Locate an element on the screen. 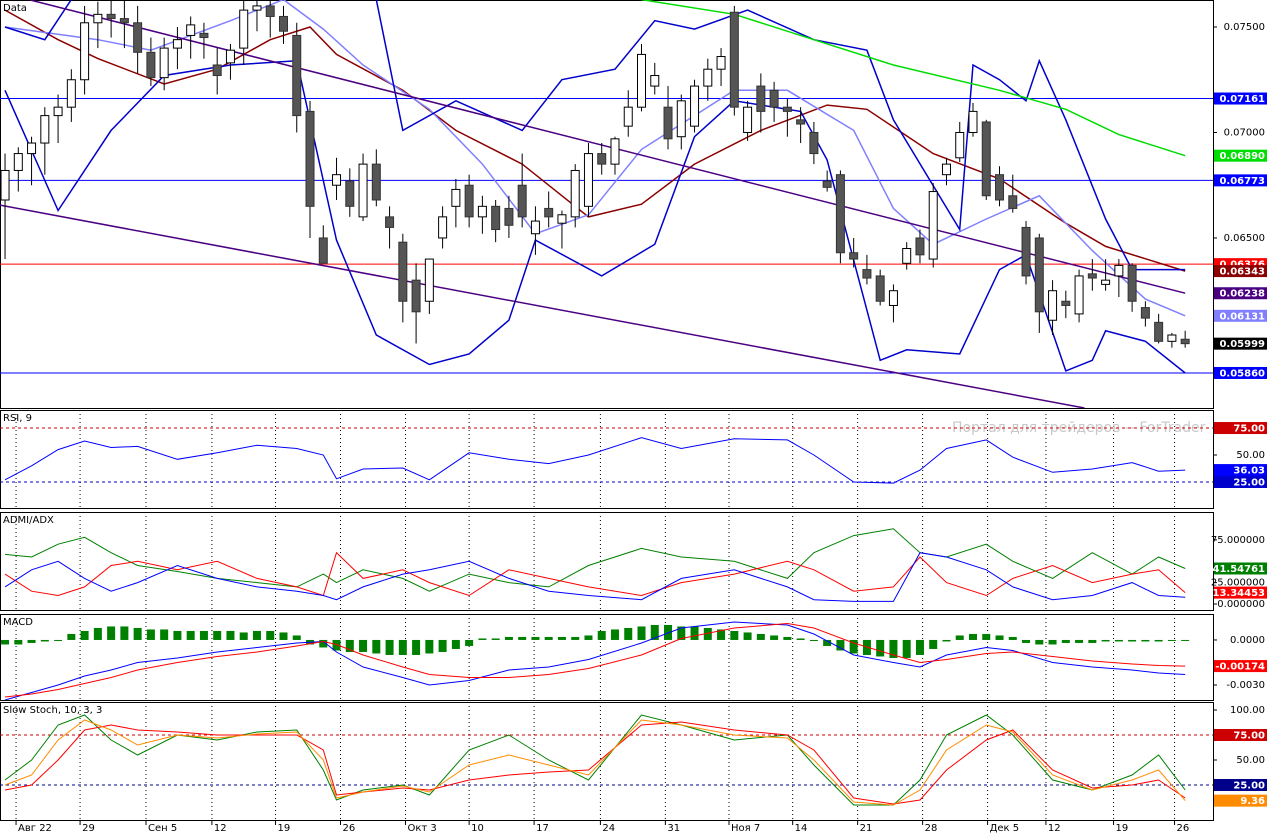 The image size is (1268, 834). y-tick-label: 75.000000 is located at coordinates (1238, 540).